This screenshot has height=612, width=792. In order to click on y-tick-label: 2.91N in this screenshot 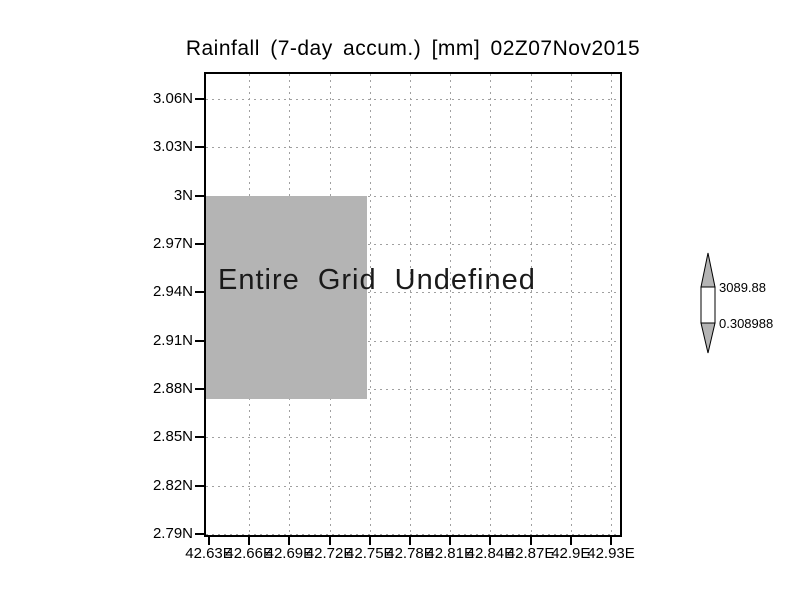, I will do `click(172, 340)`.